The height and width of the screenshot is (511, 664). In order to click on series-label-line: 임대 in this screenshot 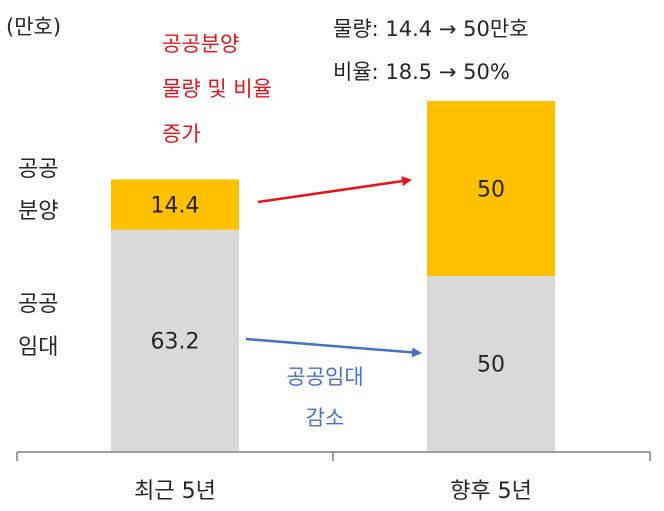, I will do `click(38, 347)`.